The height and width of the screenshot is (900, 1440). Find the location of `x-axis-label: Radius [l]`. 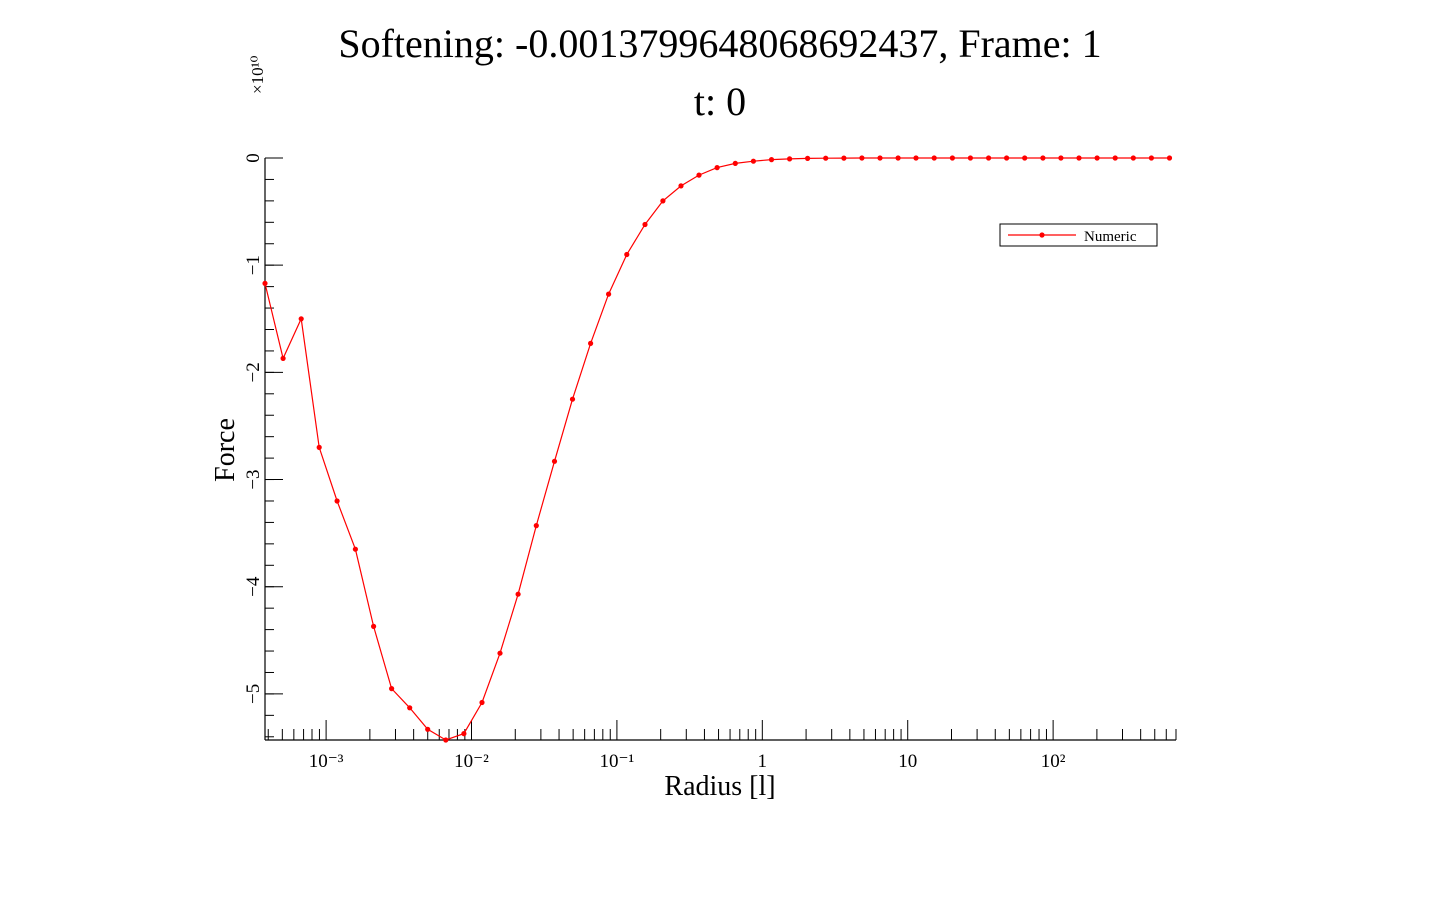

x-axis-label: Radius [l] is located at coordinates (719, 786).